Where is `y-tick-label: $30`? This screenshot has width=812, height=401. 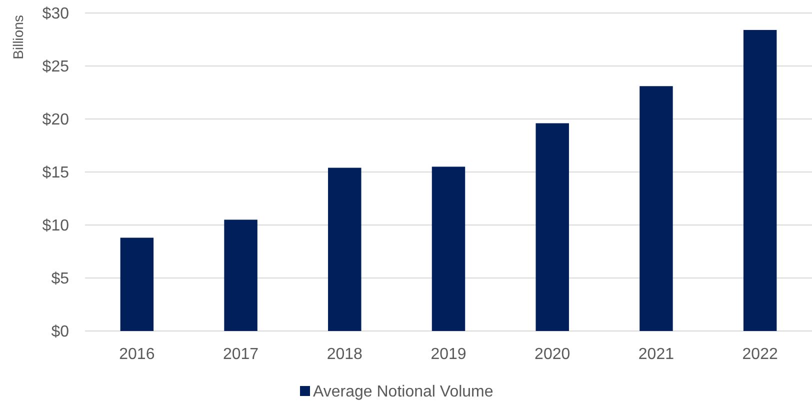 y-tick-label: $30 is located at coordinates (56, 14).